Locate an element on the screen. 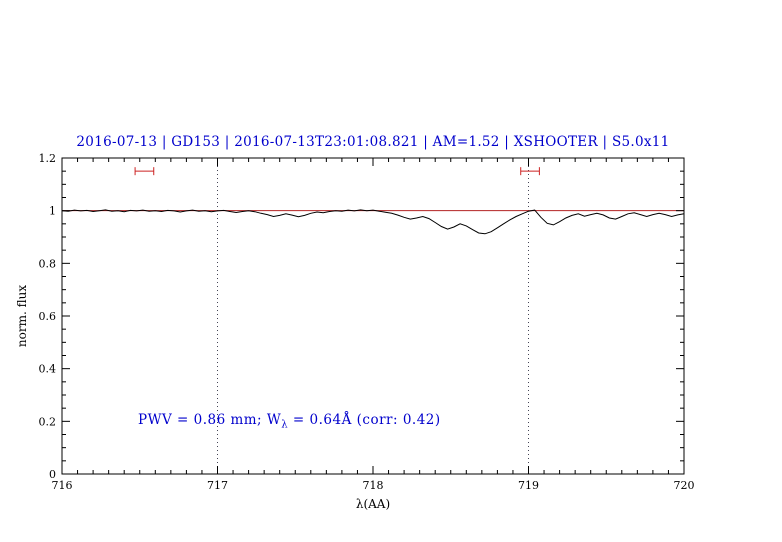  x-tick-label: 718 is located at coordinates (373, 485).